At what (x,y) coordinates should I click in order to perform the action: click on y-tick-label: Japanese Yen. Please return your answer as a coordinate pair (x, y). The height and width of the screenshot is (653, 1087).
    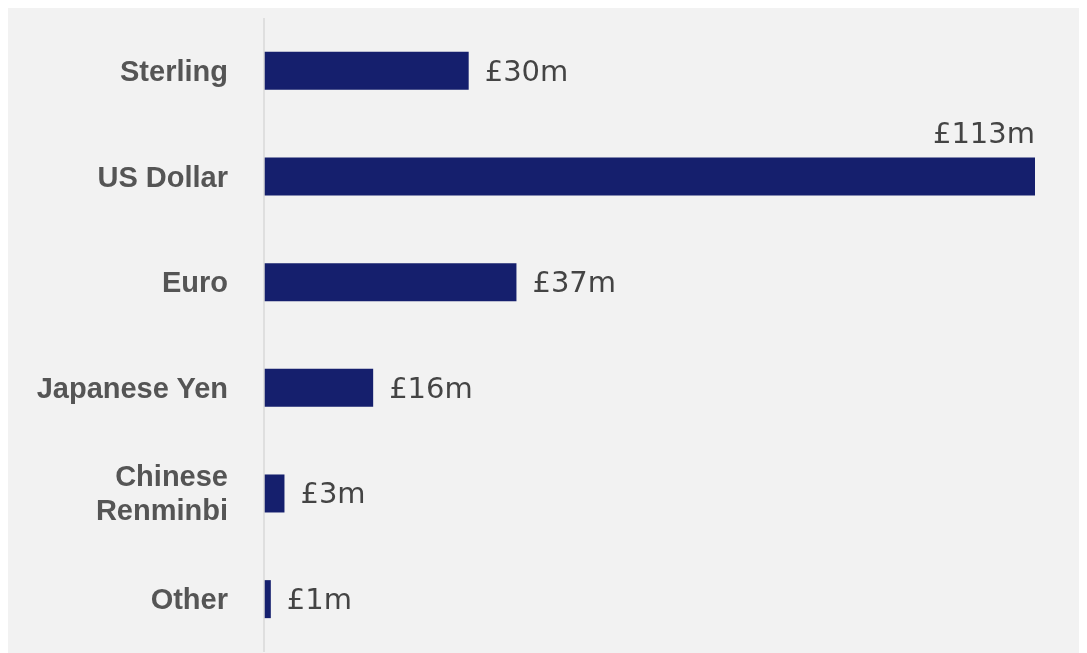
    Looking at the image, I should click on (132, 387).